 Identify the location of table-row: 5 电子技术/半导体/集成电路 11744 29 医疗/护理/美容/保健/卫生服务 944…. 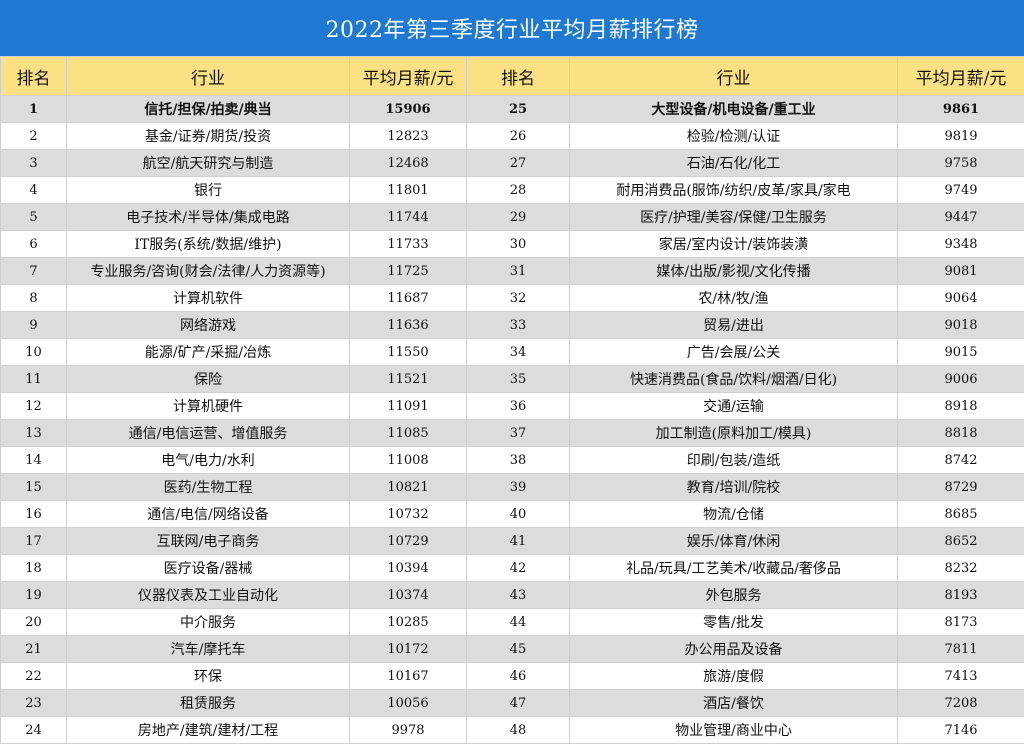
(512, 217).